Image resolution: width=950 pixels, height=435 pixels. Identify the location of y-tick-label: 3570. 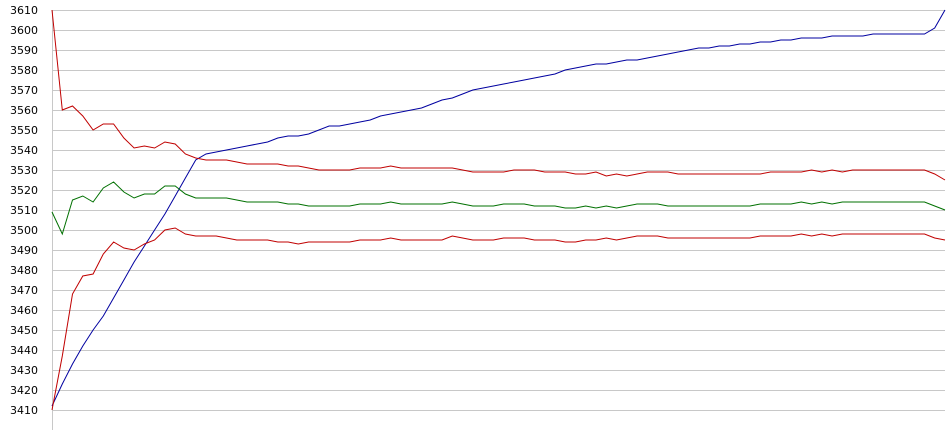
(24, 90).